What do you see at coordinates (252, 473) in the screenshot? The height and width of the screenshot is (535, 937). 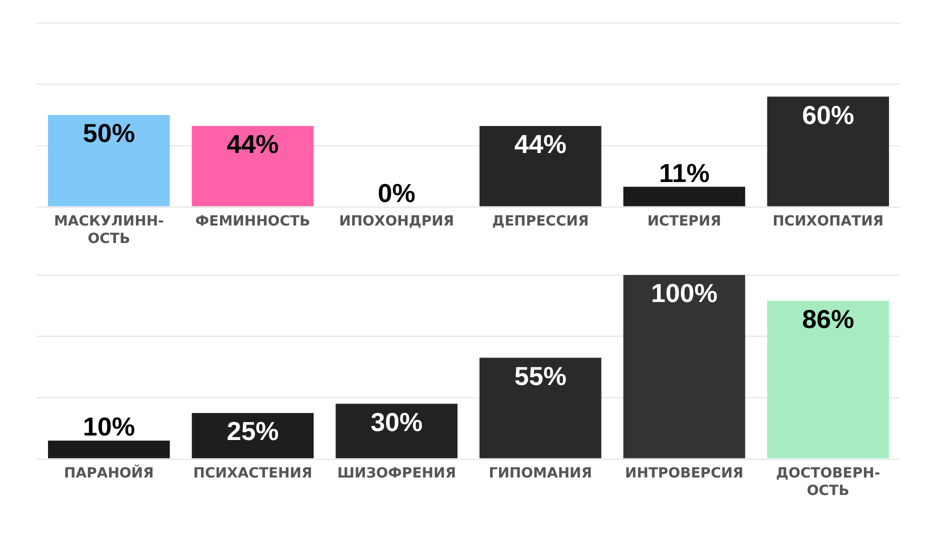 I see `x-tick-label: ПСИХАСТЕНИЯ` at bounding box center [252, 473].